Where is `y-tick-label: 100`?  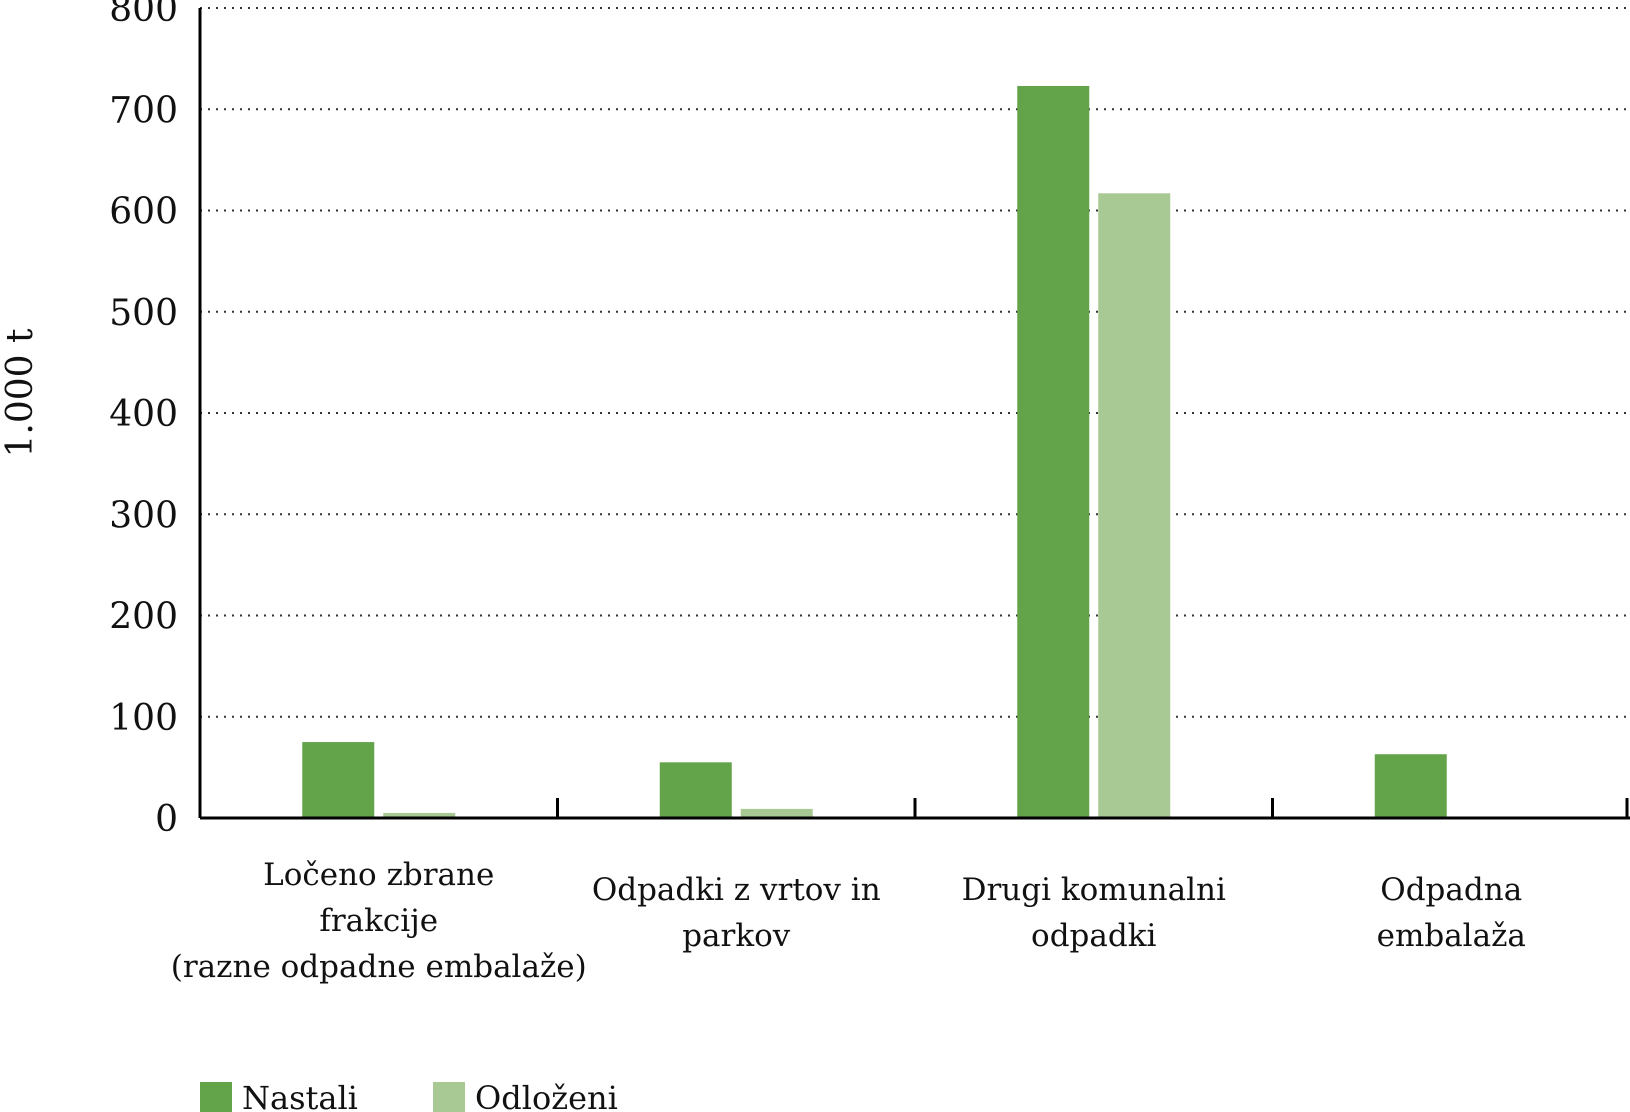 y-tick-label: 100 is located at coordinates (143, 718).